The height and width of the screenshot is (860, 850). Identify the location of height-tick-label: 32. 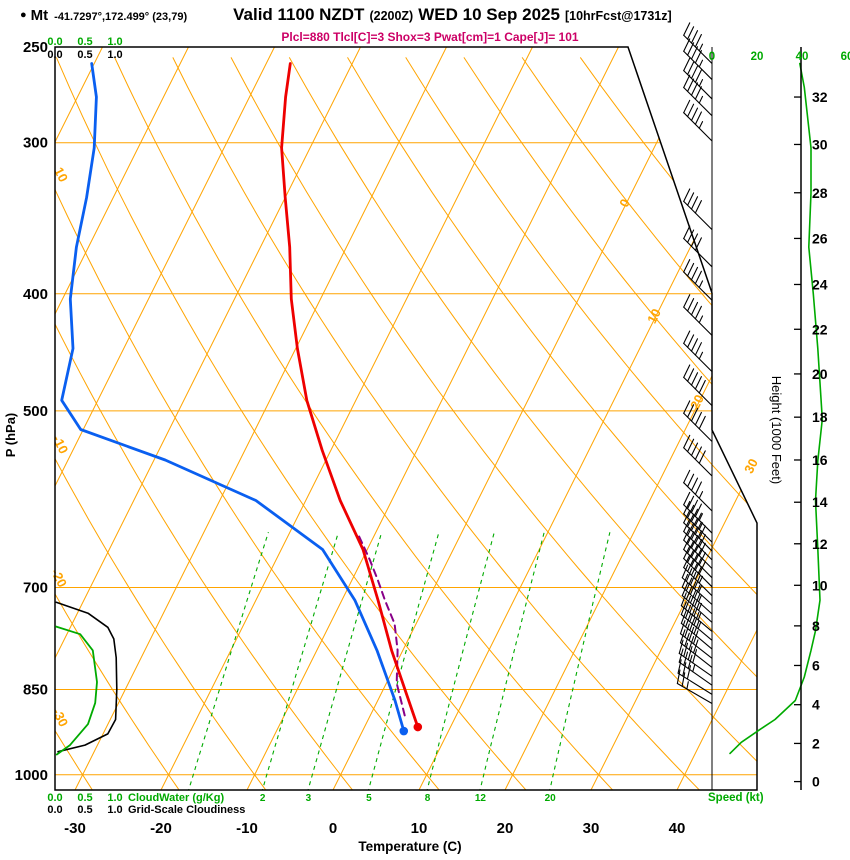
(820, 97).